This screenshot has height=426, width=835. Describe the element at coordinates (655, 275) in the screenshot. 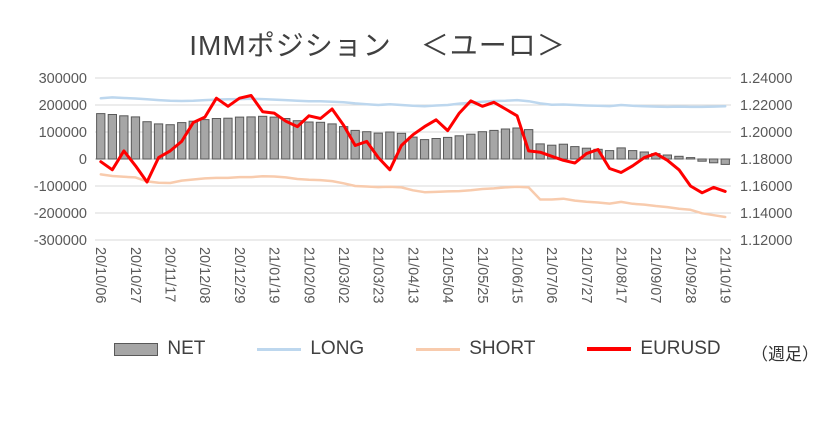

I see `svg-text: 21/09/07` at that location.